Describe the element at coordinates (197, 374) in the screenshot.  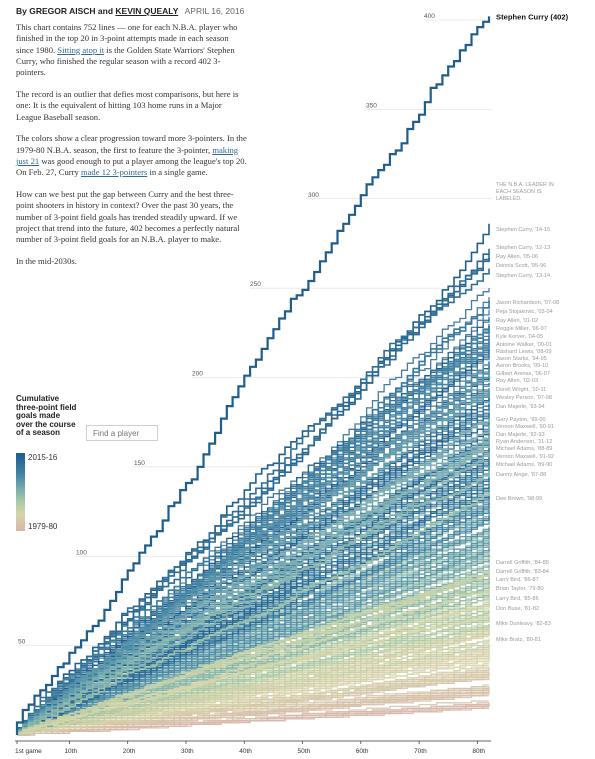
I see `y-tick-label: 200` at that location.